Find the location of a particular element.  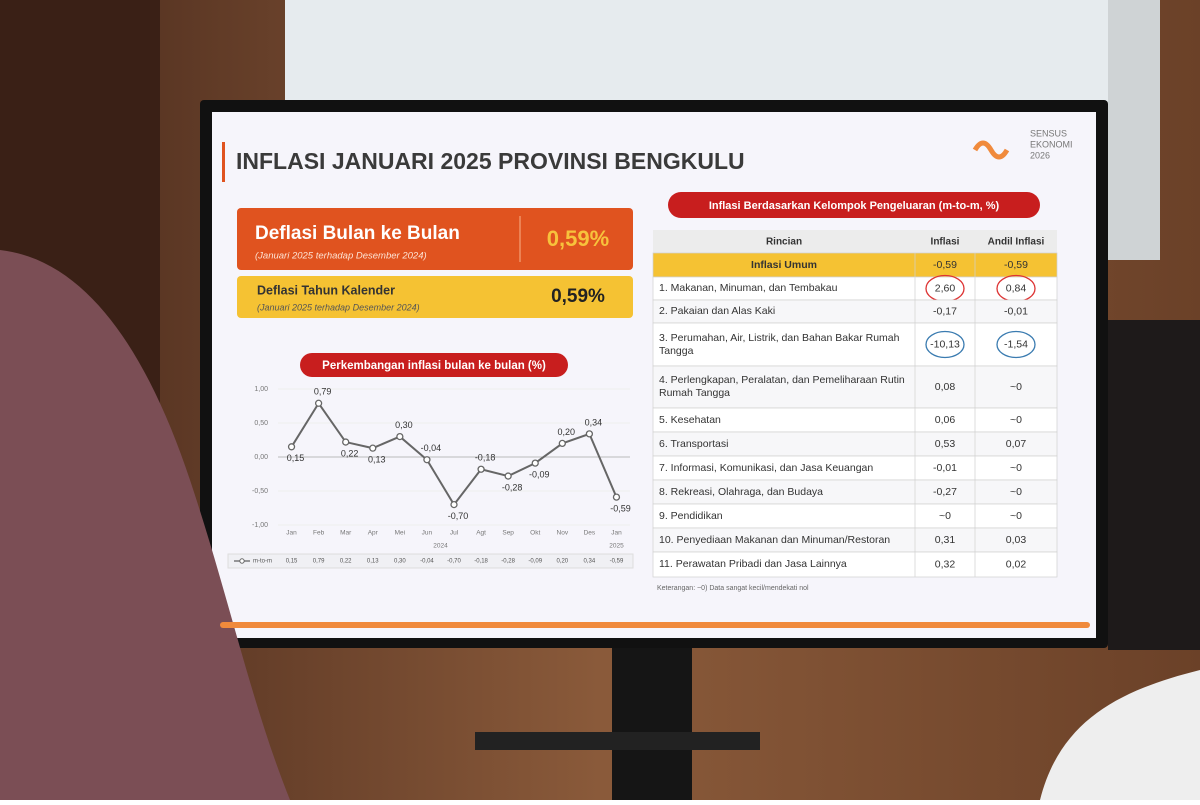

x-tick-label: Jan is located at coordinates (616, 533).